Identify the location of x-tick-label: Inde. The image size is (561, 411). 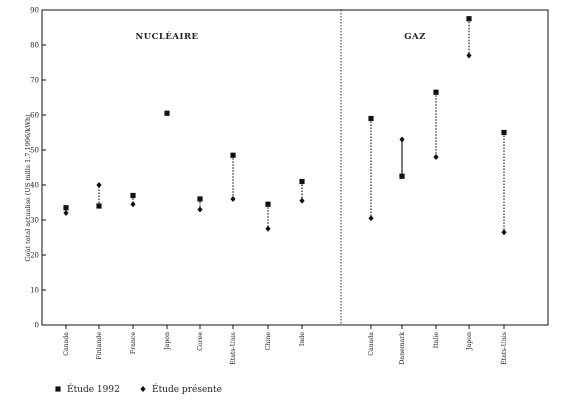
(302, 339).